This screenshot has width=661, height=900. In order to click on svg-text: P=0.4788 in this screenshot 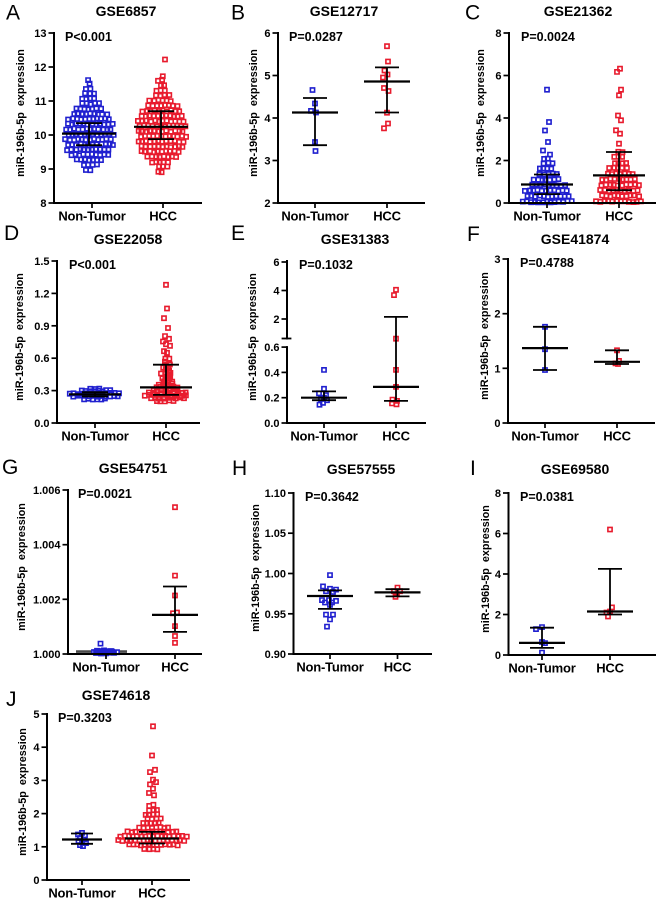, I will do `click(547, 263)`.